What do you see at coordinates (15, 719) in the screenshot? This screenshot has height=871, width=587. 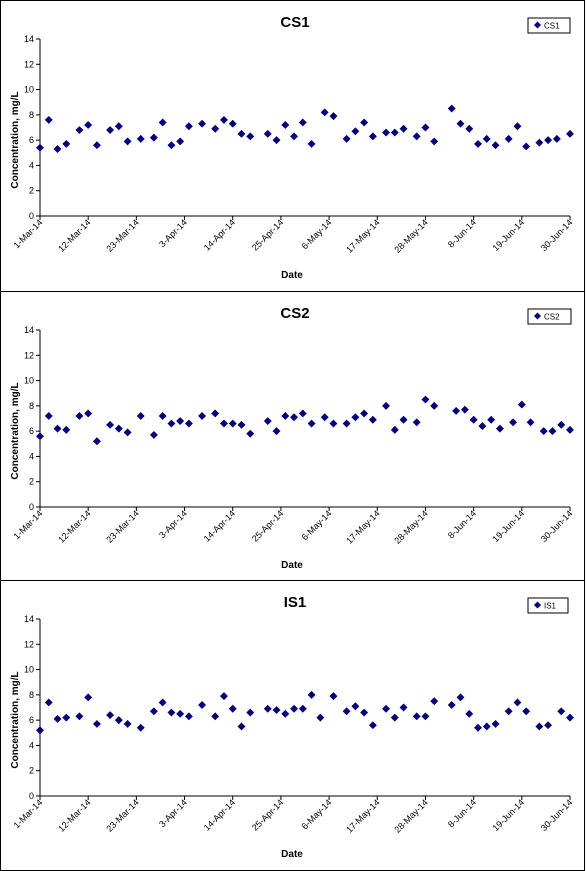 I see `y-axis-title: Concentration, mg/L` at bounding box center [15, 719].